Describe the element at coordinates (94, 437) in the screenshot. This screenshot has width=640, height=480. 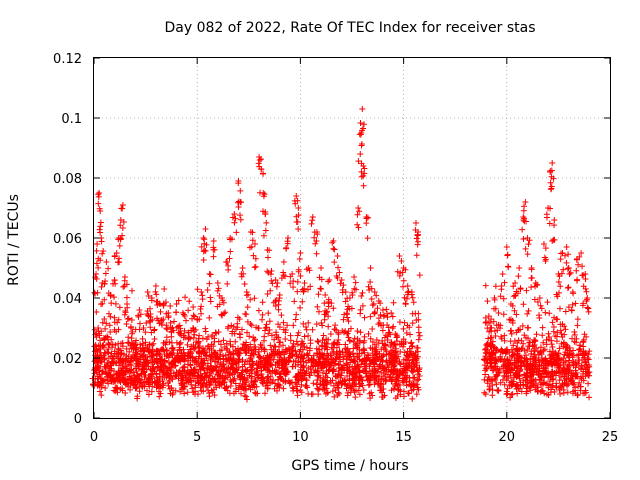
I see `x-tick-label: 0` at that location.